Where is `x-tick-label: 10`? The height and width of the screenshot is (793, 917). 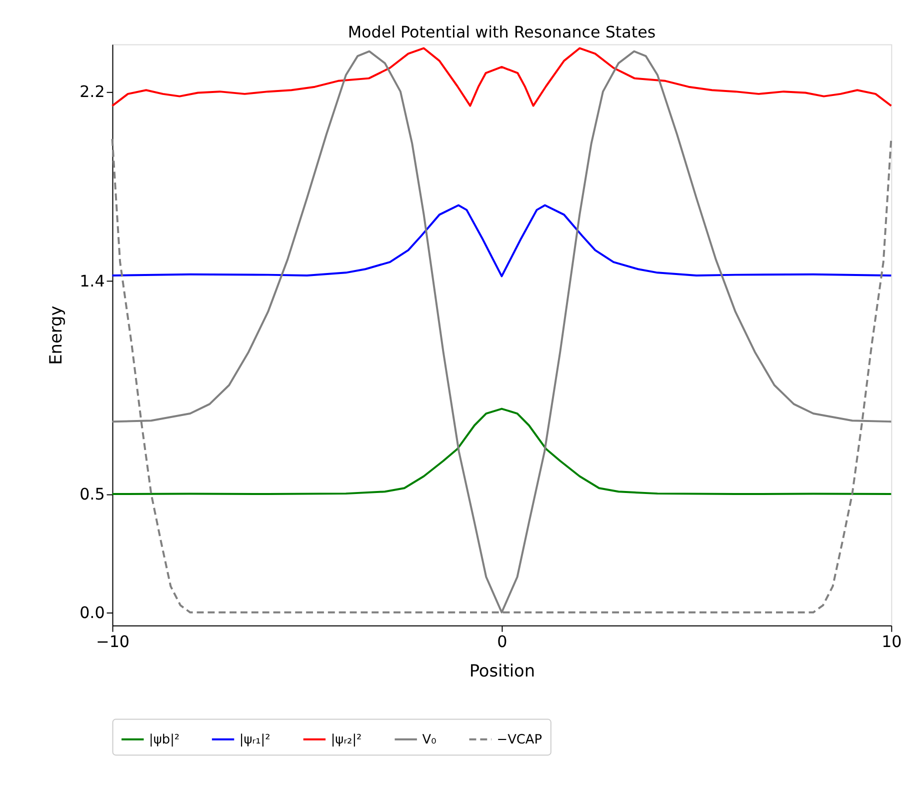 x-tick-label: 10 is located at coordinates (892, 641).